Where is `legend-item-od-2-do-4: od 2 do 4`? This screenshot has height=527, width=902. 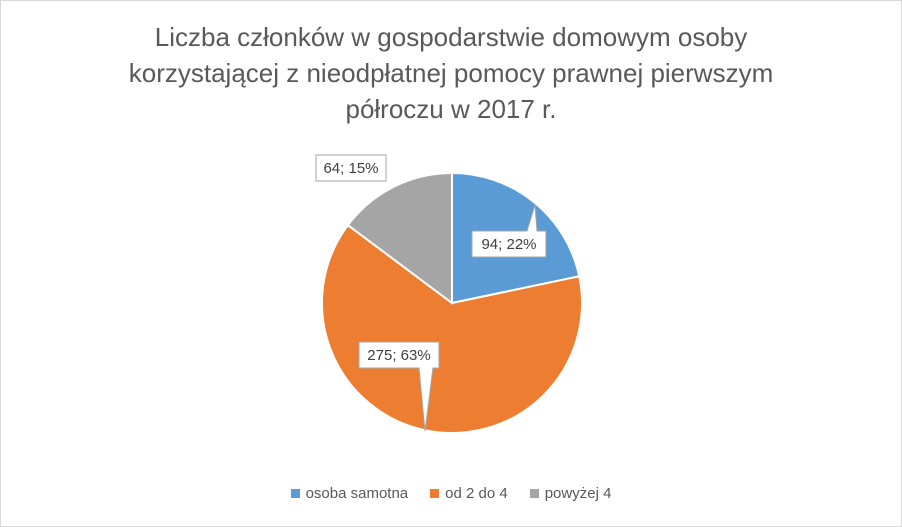 legend-item-od-2-do-4: od 2 do 4 is located at coordinates (469, 493).